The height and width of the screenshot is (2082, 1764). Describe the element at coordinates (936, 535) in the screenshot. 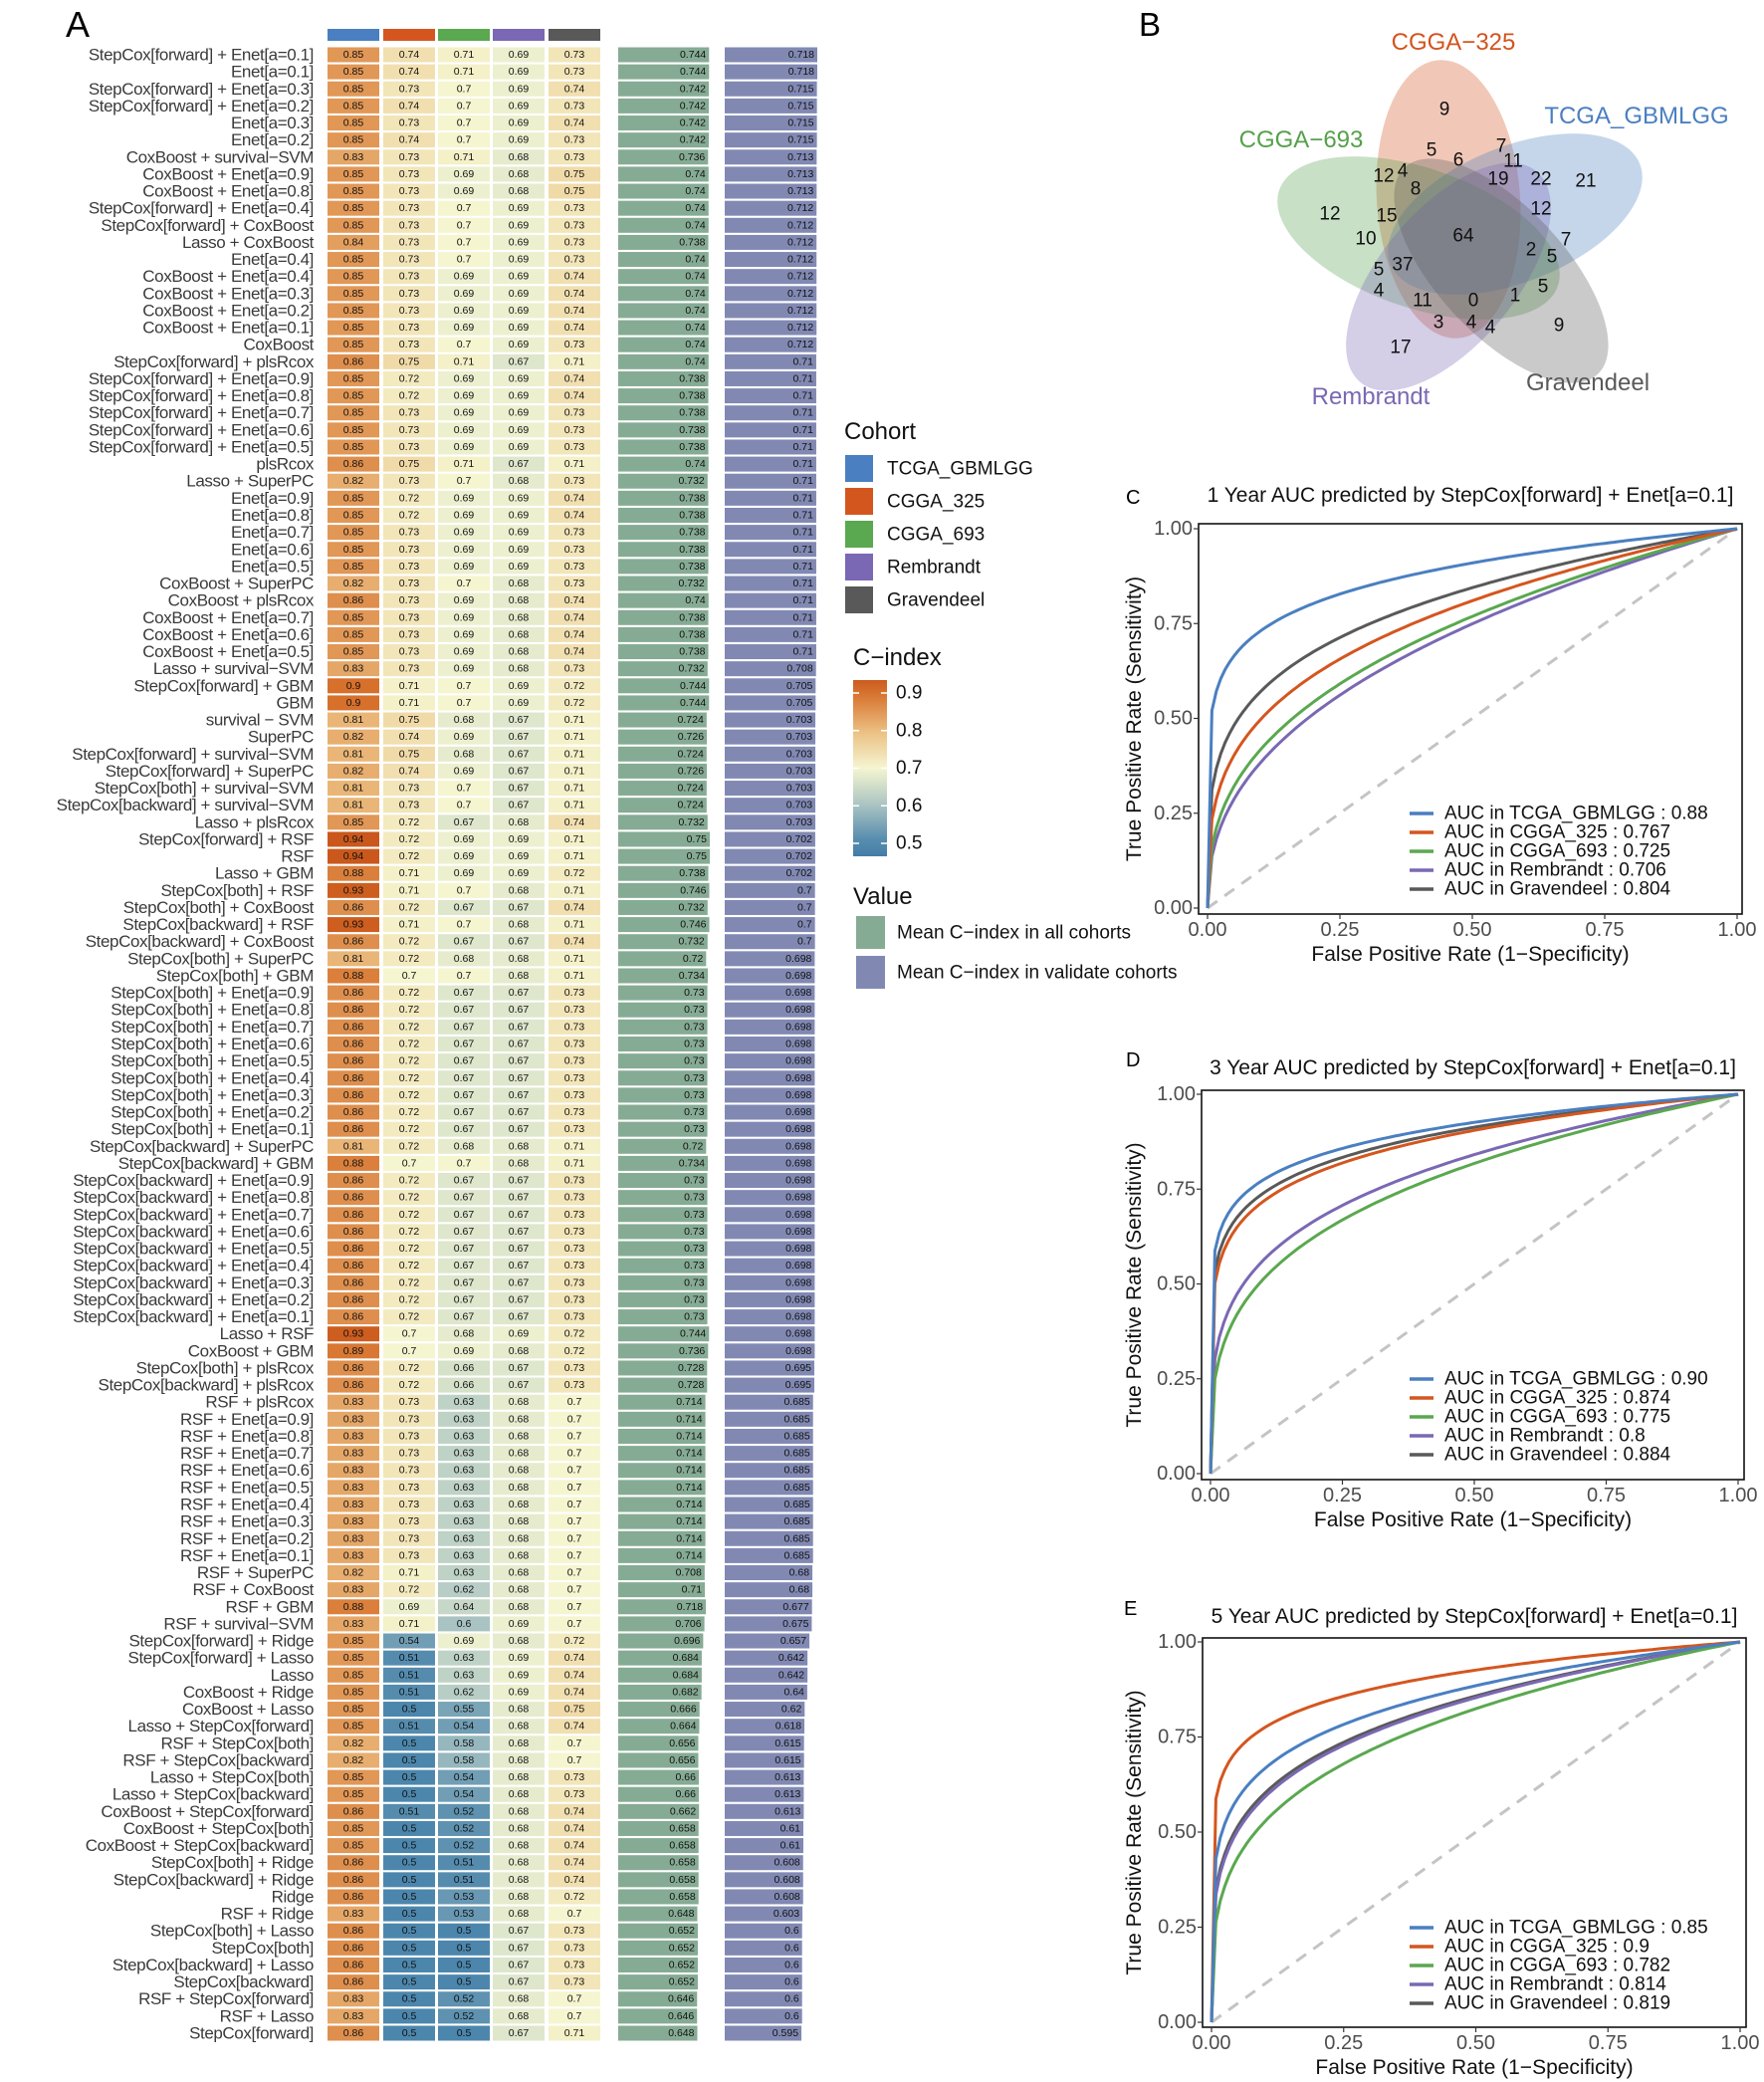

I see `cohort-legend-label: CGGA_693` at that location.